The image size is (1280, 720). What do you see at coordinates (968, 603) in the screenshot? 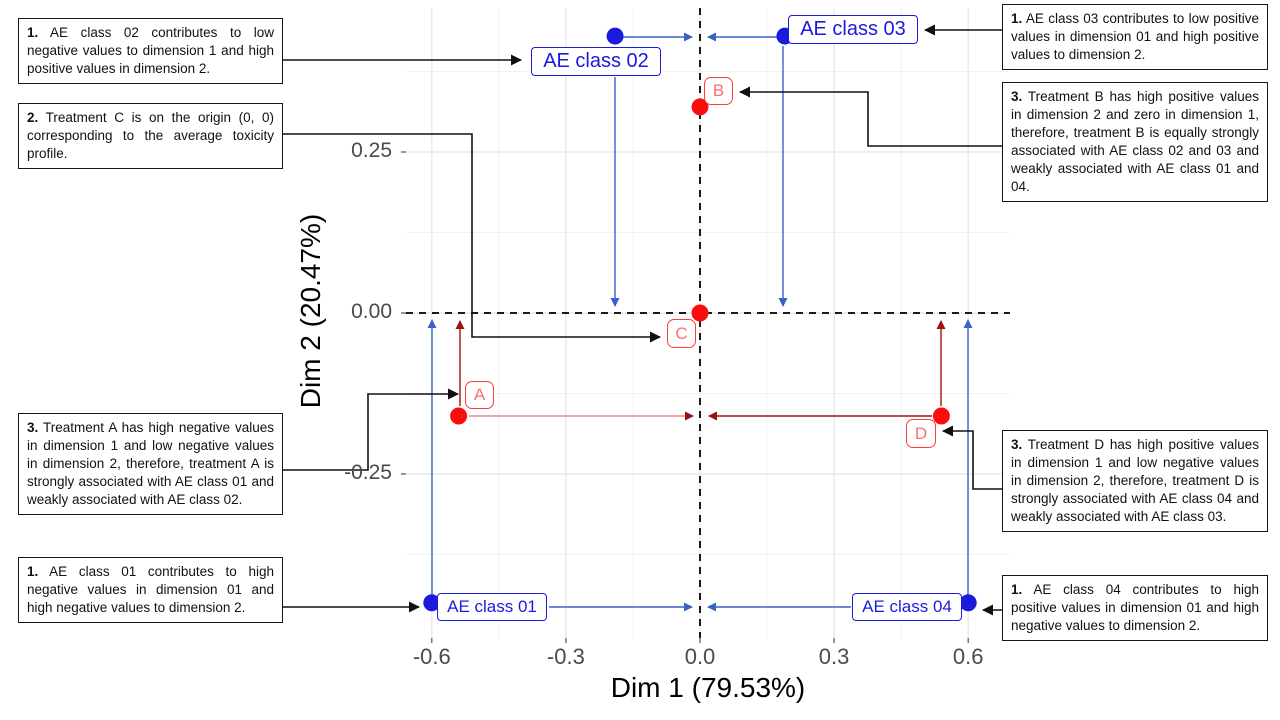
I see `ae-class-point-ae04` at bounding box center [968, 603].